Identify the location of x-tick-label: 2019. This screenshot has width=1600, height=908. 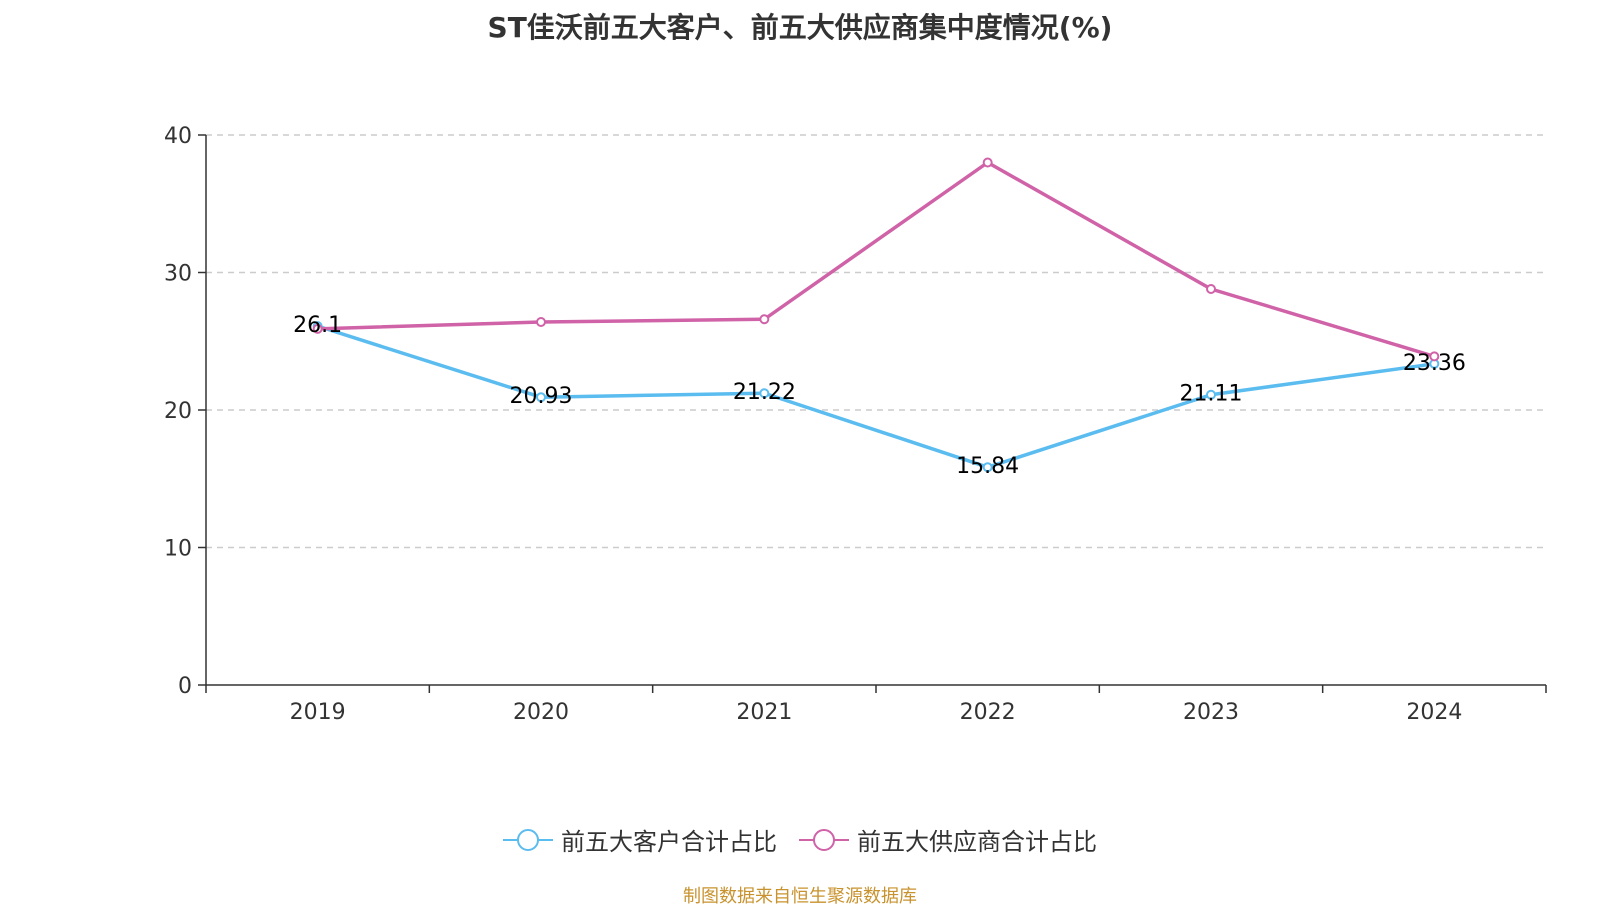
(318, 712).